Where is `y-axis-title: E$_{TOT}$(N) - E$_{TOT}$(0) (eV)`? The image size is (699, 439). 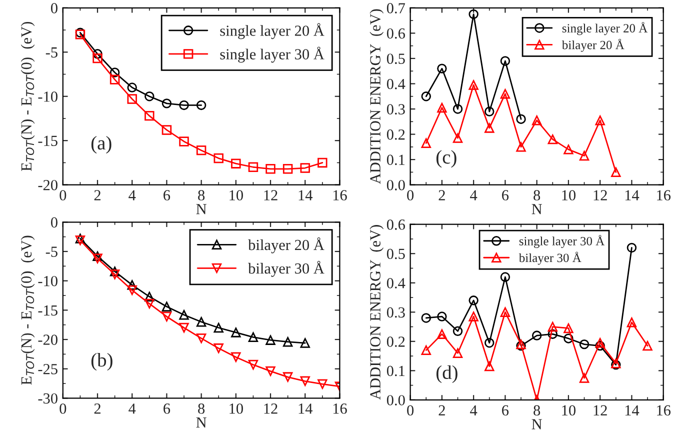
y-axis-title: E$_{TOT}$(N) - E$_{TOT}$(0) (eV) is located at coordinates (27, 97).